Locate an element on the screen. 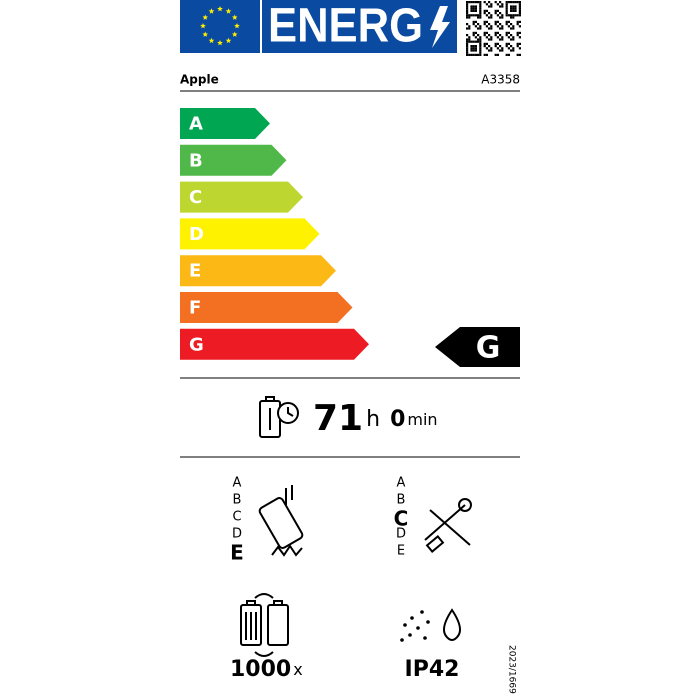 The height and width of the screenshot is (700, 700). battery-cycles: 1000 x is located at coordinates (266, 669).